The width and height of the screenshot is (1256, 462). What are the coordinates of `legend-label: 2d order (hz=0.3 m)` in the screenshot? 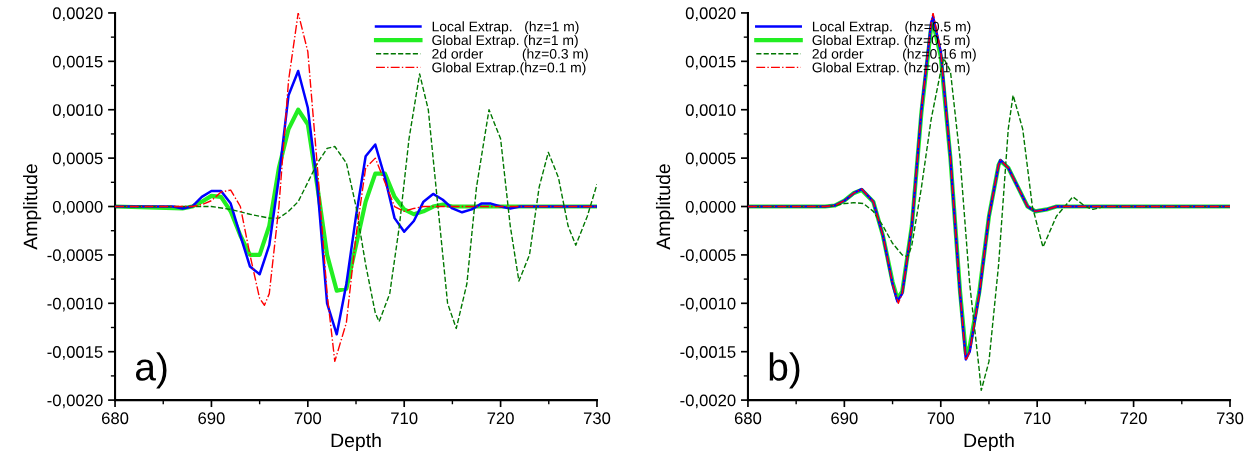 It's located at (510, 55).